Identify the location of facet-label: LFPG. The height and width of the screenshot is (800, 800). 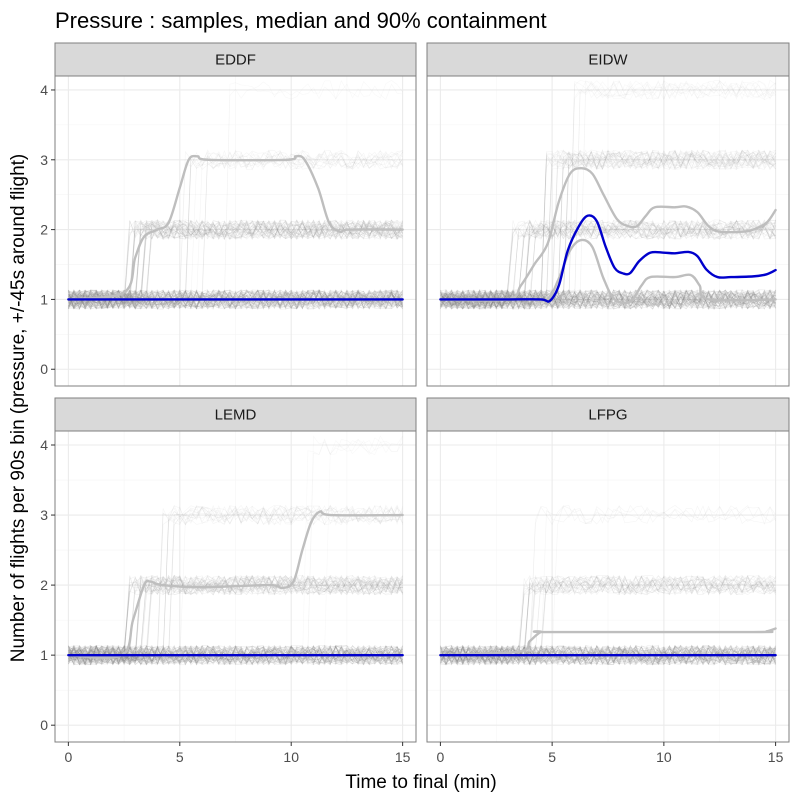
(607, 415).